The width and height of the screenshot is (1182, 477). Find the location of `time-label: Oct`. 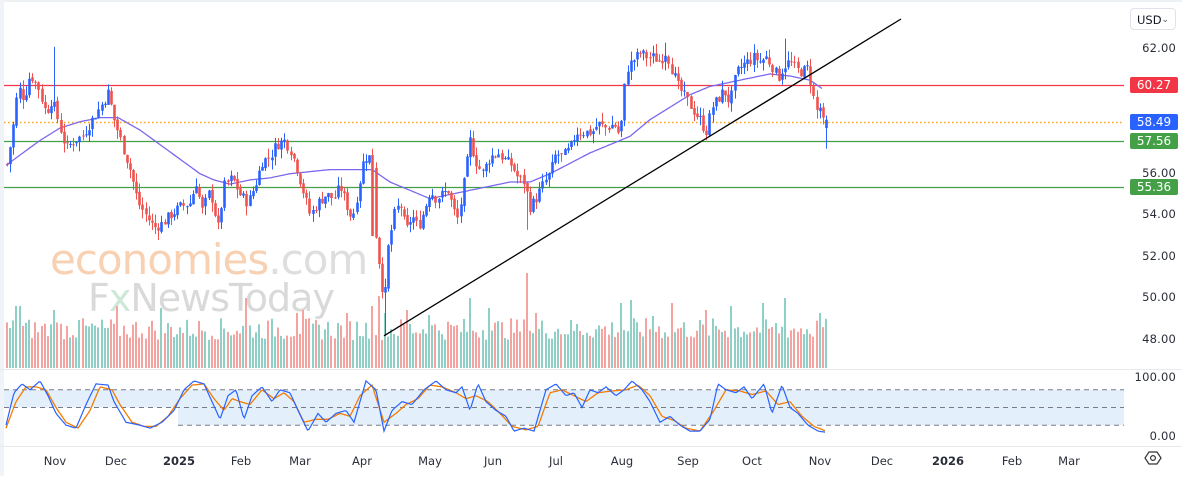

time-label: Oct is located at coordinates (752, 461).